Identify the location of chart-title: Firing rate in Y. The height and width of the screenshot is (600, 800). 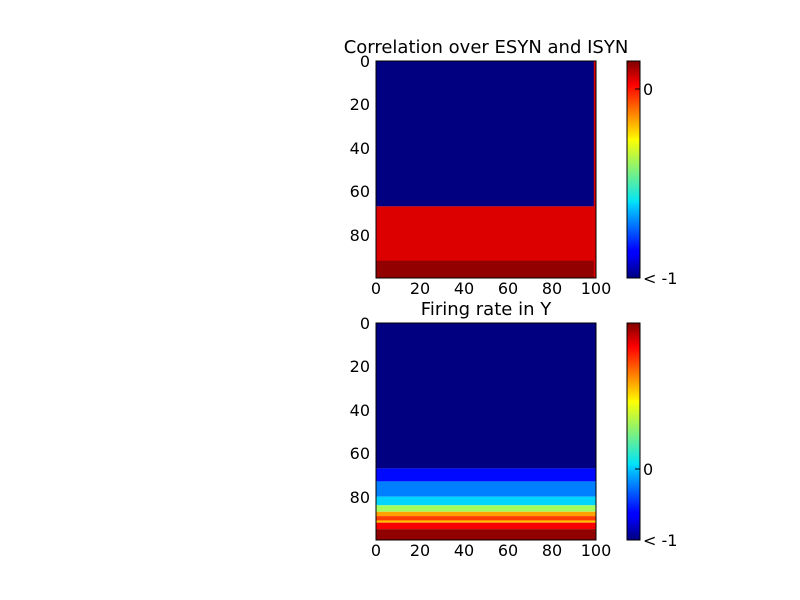
(486, 309).